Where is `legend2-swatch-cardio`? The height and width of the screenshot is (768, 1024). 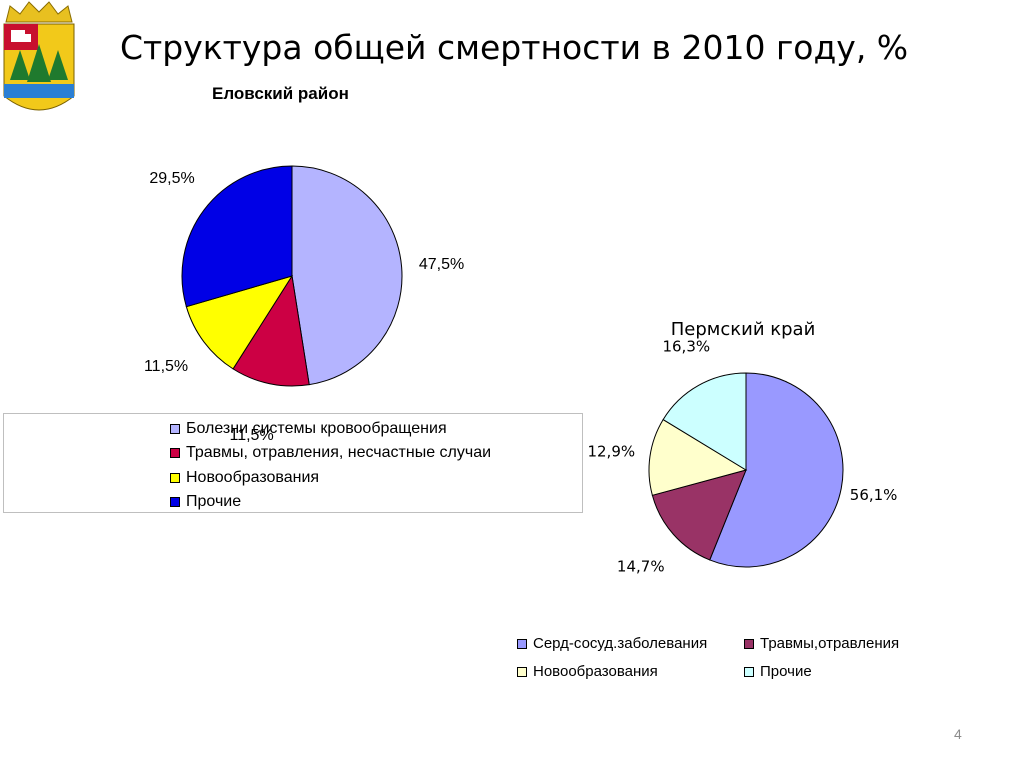
legend2-swatch-cardio is located at coordinates (522, 643).